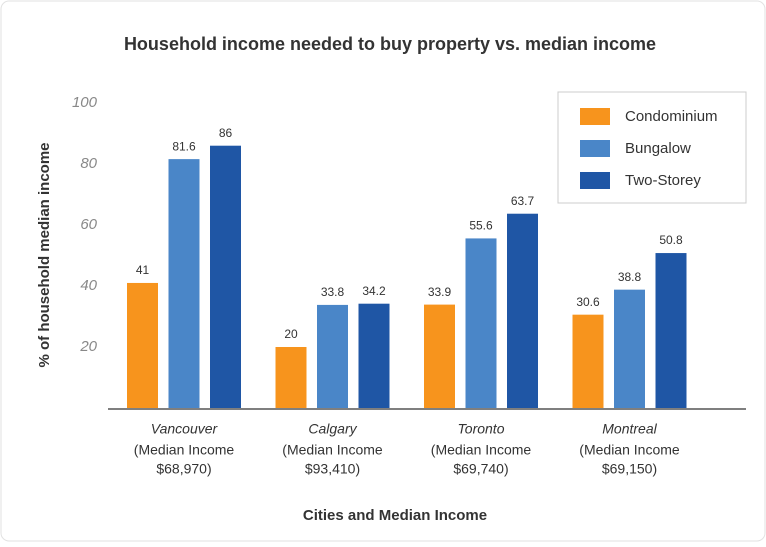 This screenshot has width=766, height=547. Describe the element at coordinates (588, 302) in the screenshot. I see `value-label: 30.6` at that location.